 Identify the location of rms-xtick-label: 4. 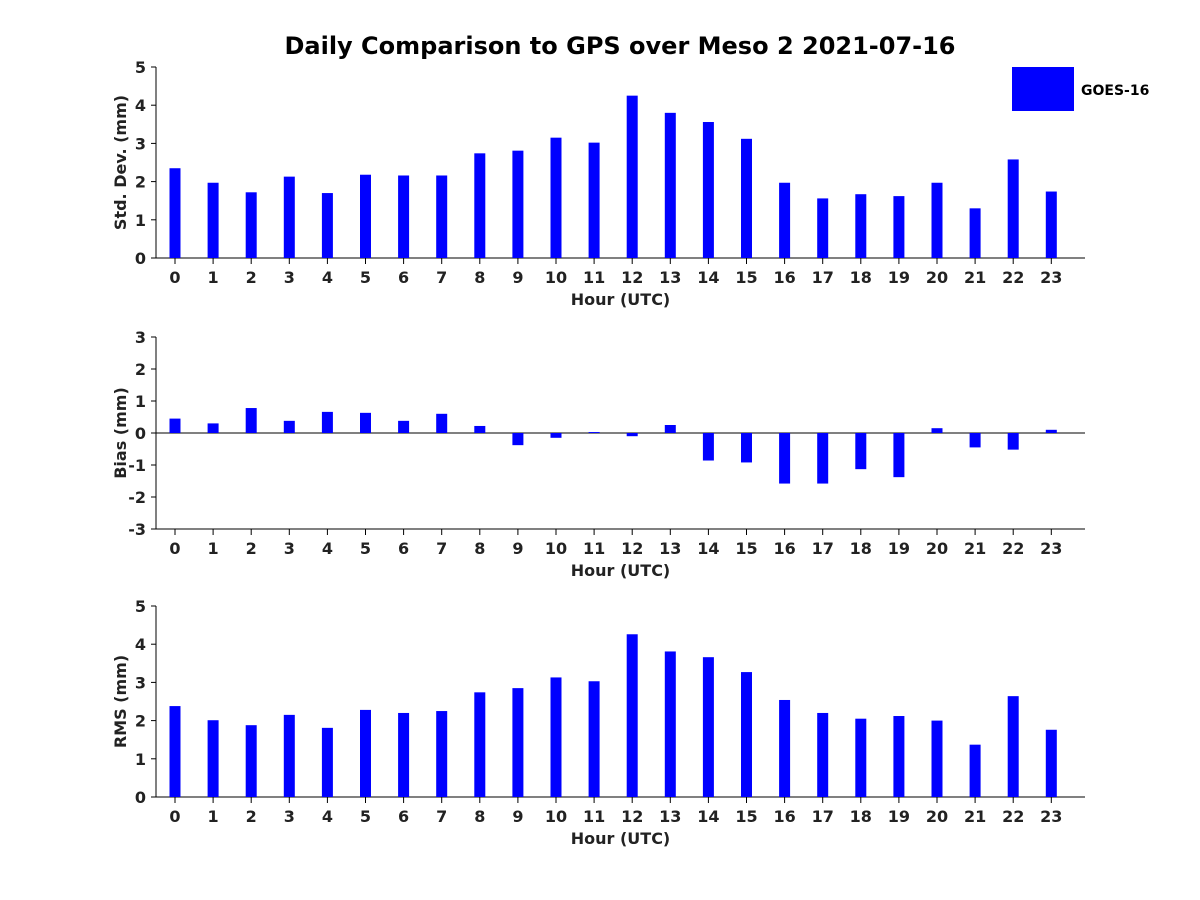
(327, 816).